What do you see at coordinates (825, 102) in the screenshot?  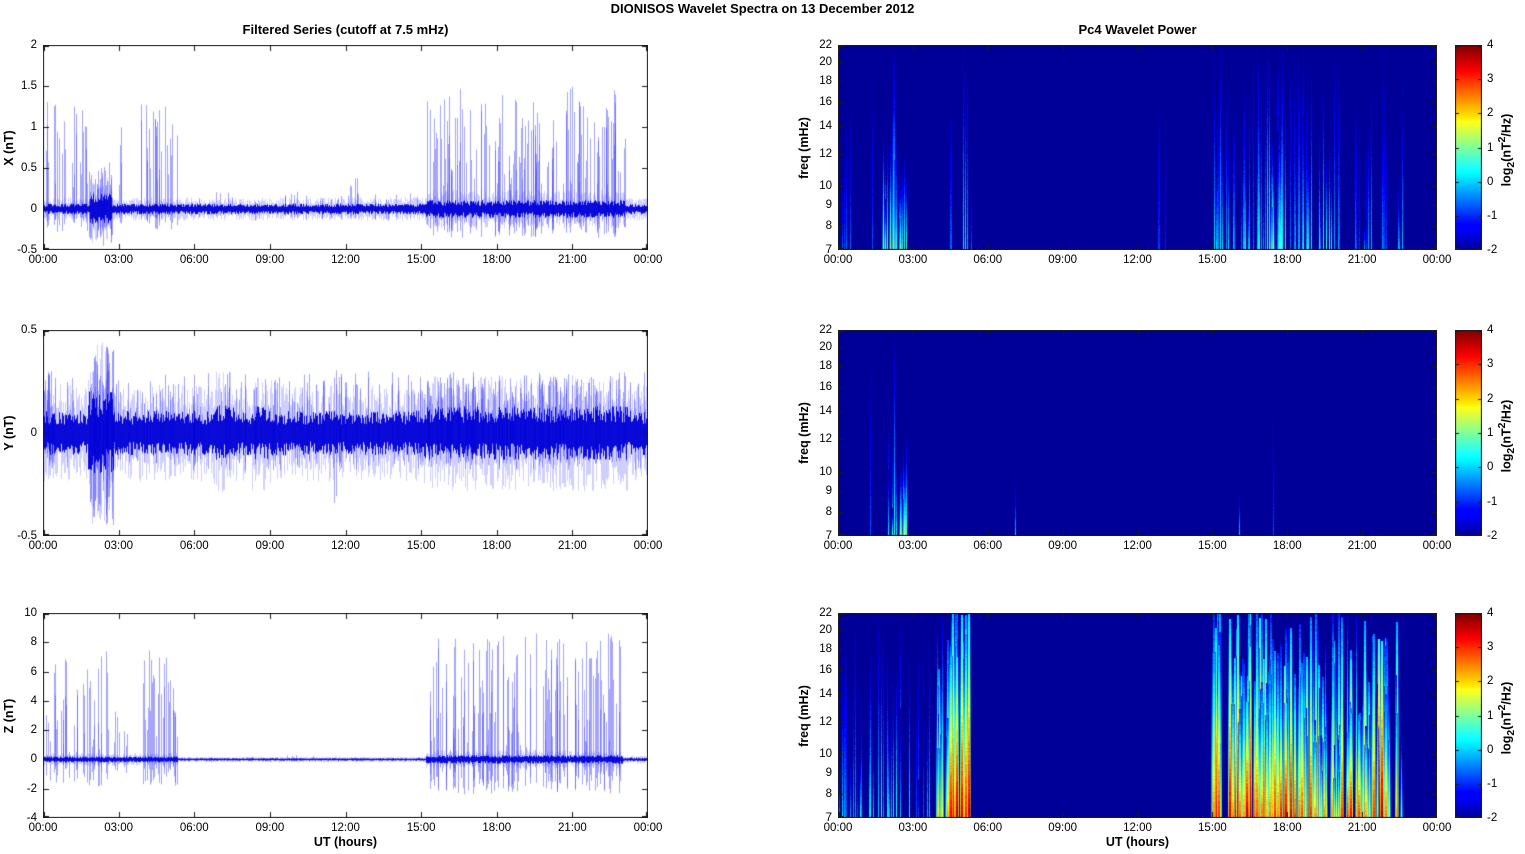 I see `y-tick-label: 16` at bounding box center [825, 102].